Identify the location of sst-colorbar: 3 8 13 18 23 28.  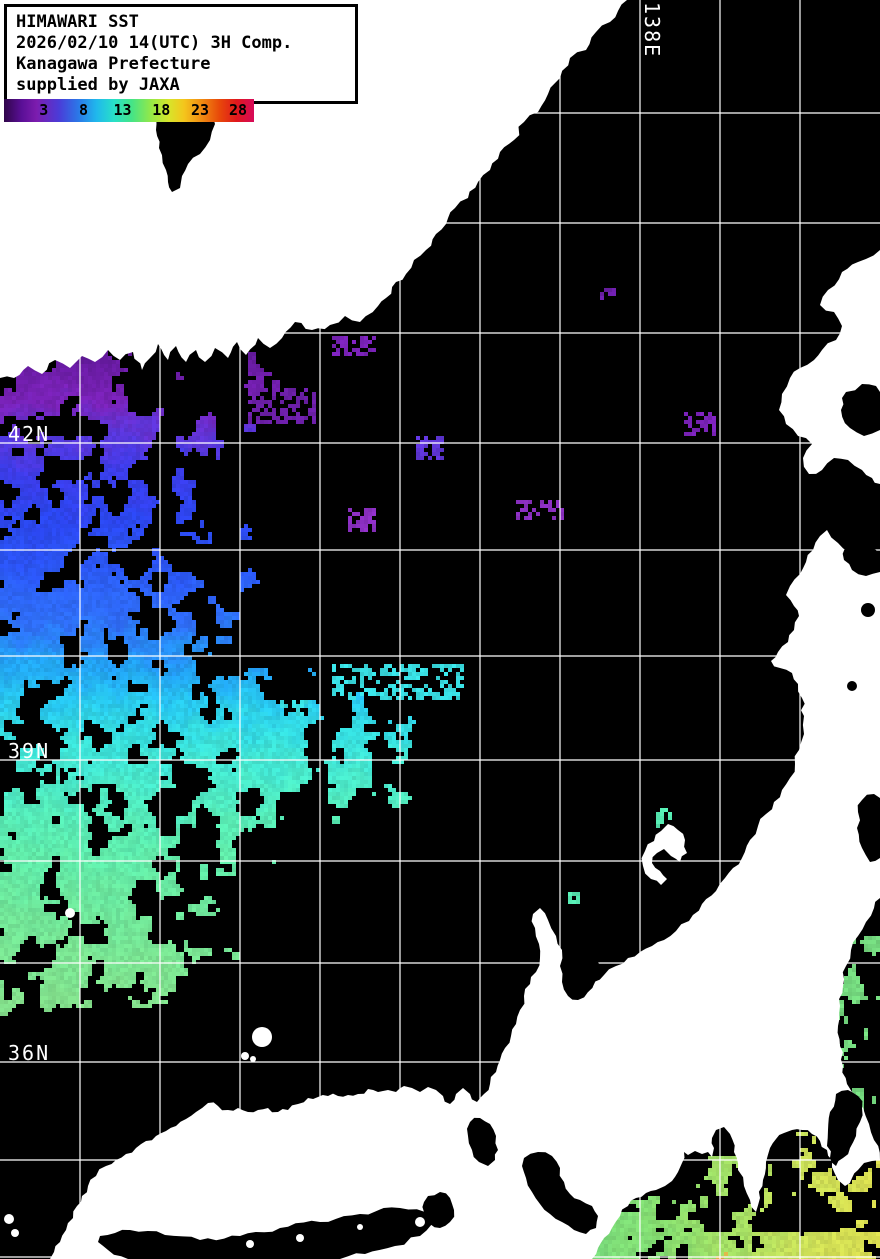
(129, 110).